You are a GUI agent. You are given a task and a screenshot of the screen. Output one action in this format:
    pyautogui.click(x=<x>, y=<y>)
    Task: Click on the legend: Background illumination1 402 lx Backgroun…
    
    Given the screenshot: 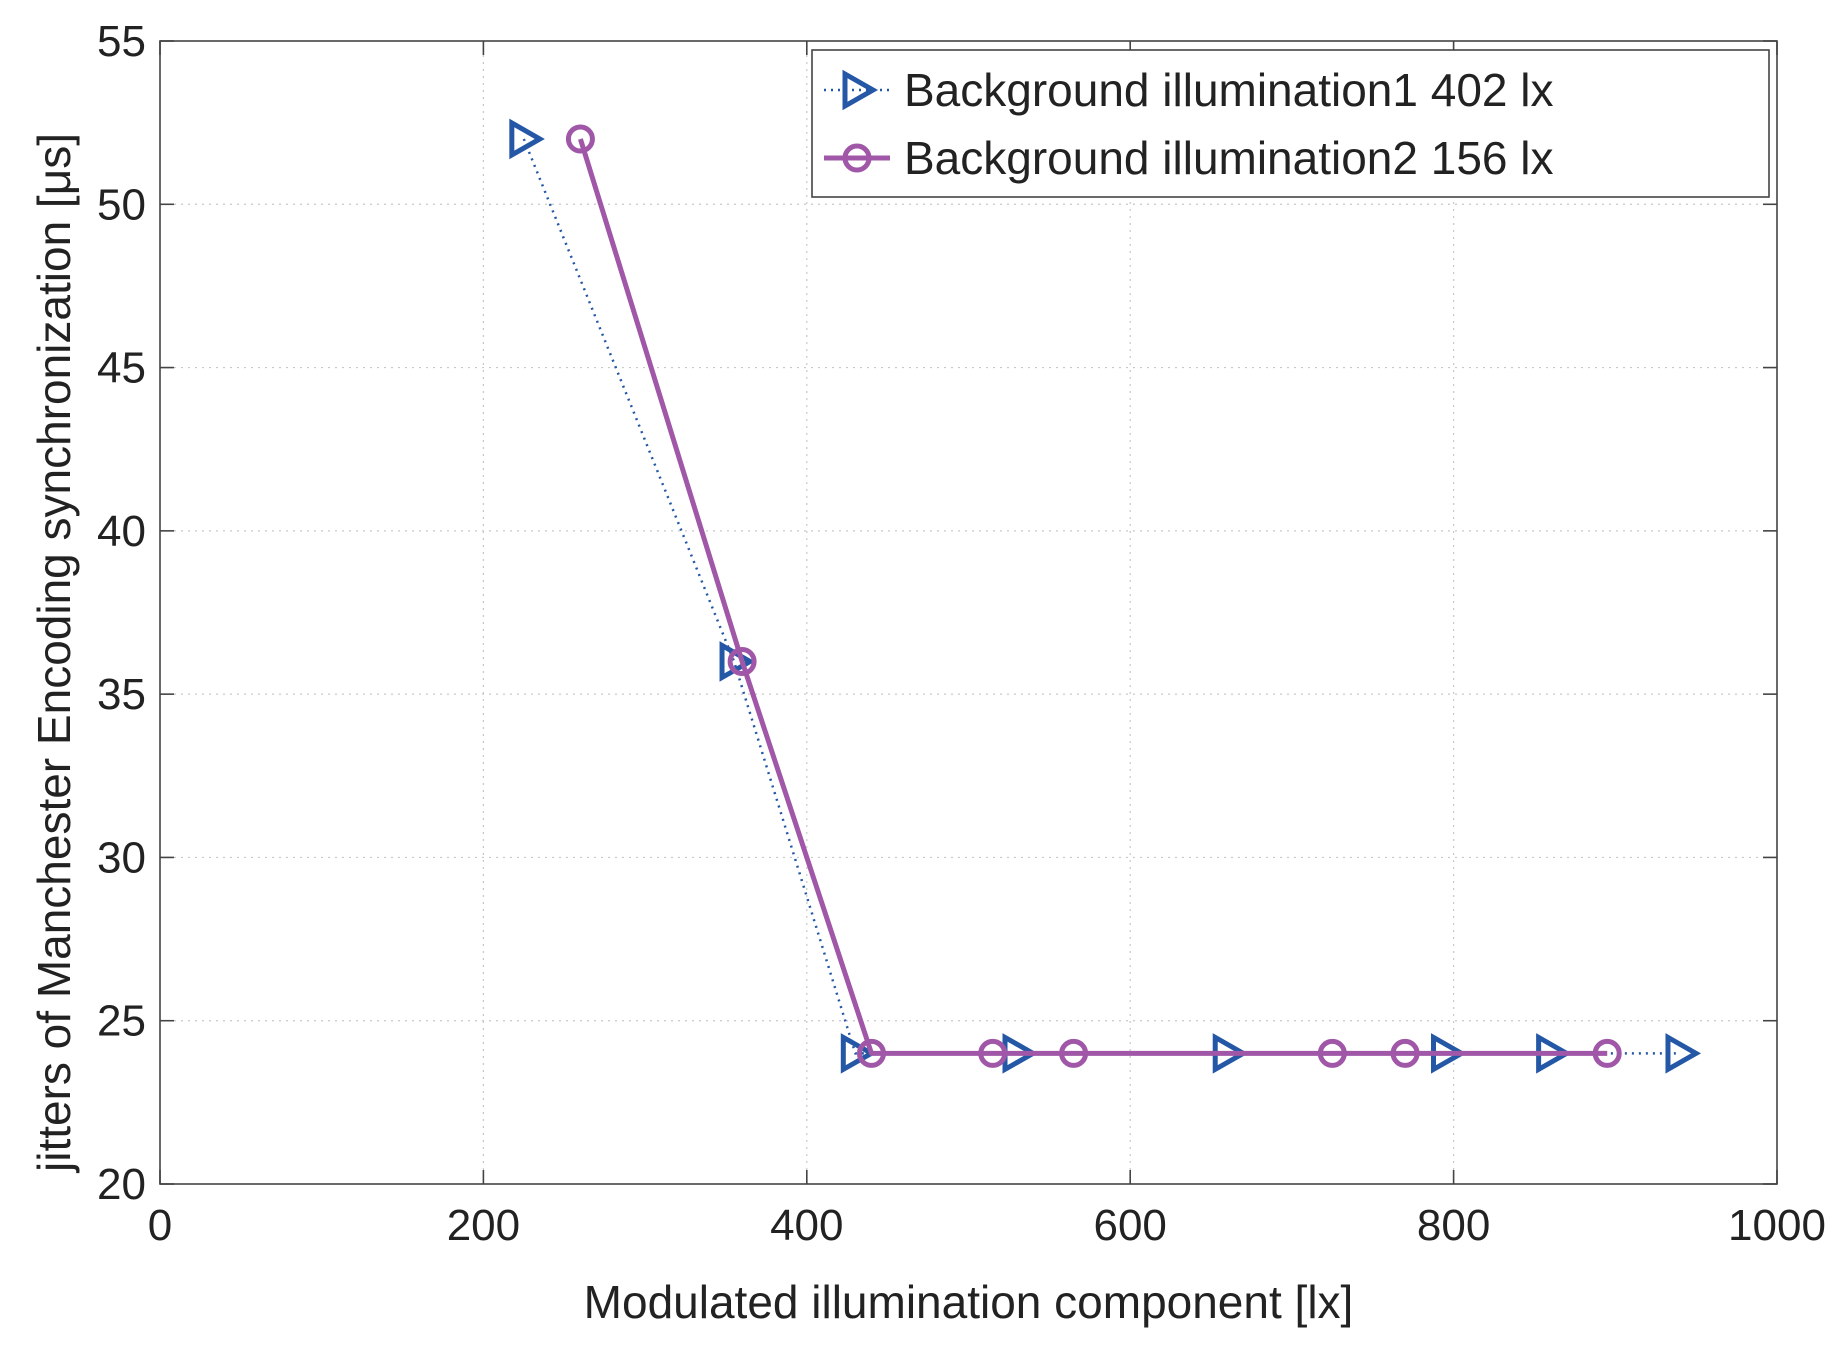 What is the action you would take?
    pyautogui.click(x=1290, y=123)
    